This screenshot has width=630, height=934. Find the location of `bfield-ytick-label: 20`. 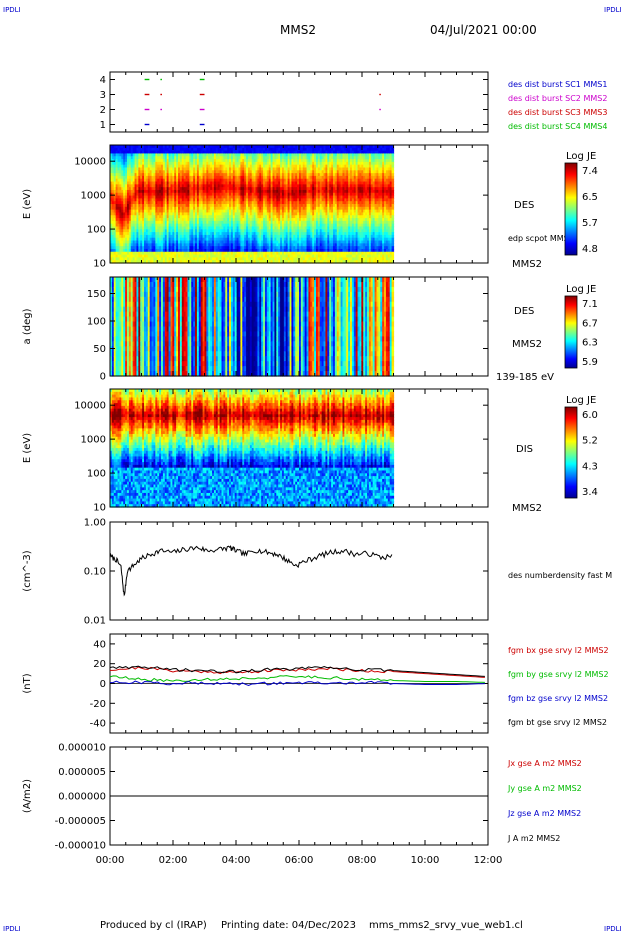

bfield-ytick-label: 20 is located at coordinates (99, 664).